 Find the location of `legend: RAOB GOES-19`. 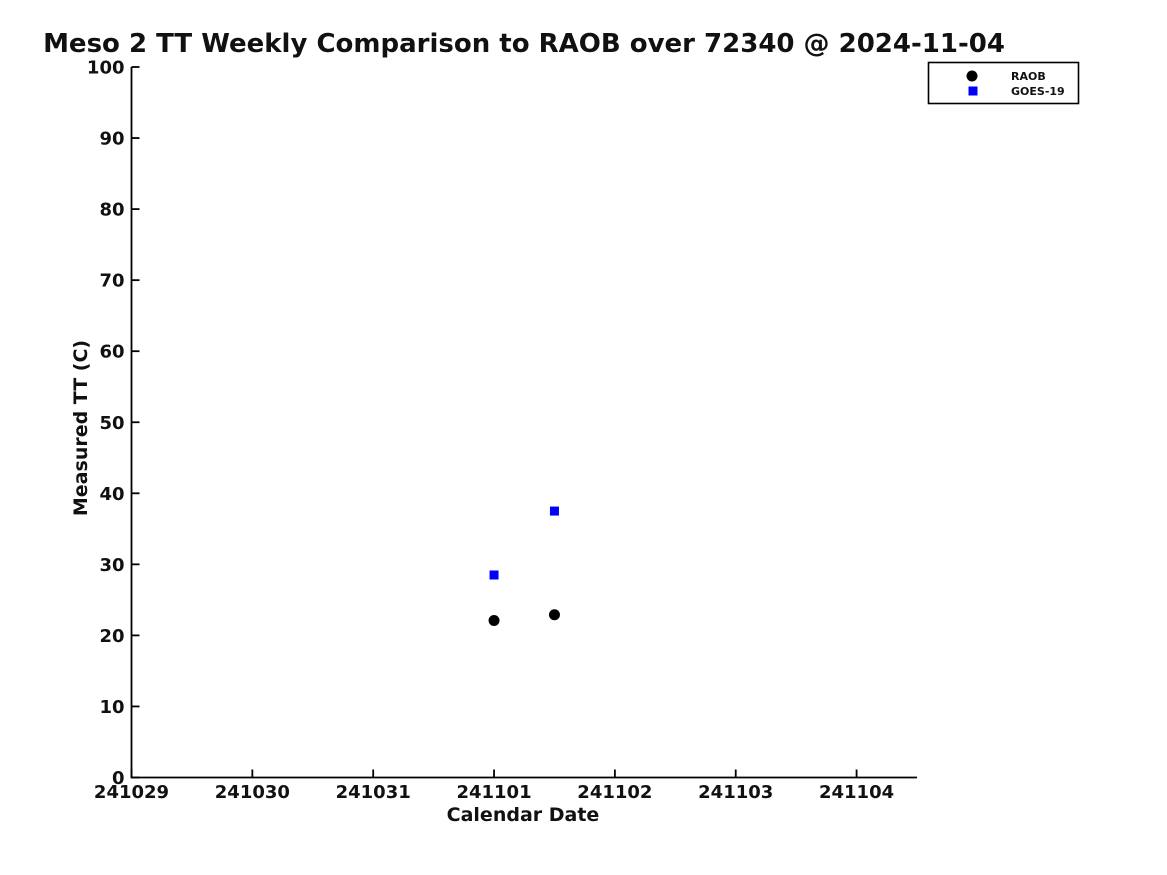

legend: RAOB GOES-19 is located at coordinates (1003, 83).